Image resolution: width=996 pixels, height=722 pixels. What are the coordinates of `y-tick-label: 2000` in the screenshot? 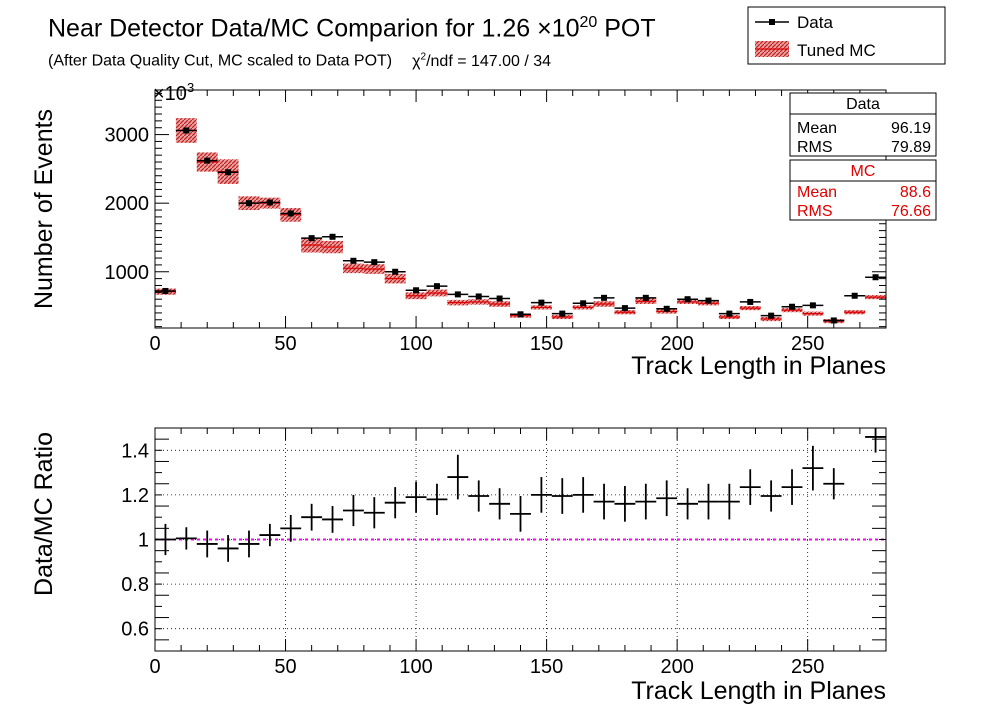 It's located at (127, 204).